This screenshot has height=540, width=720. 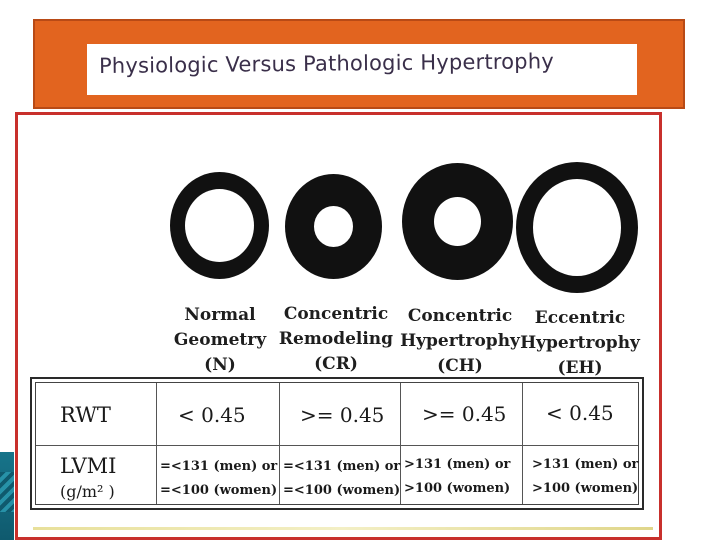 I want to click on rwt-value-concentric-remodeling: >= 0.45, so click(x=342, y=415).